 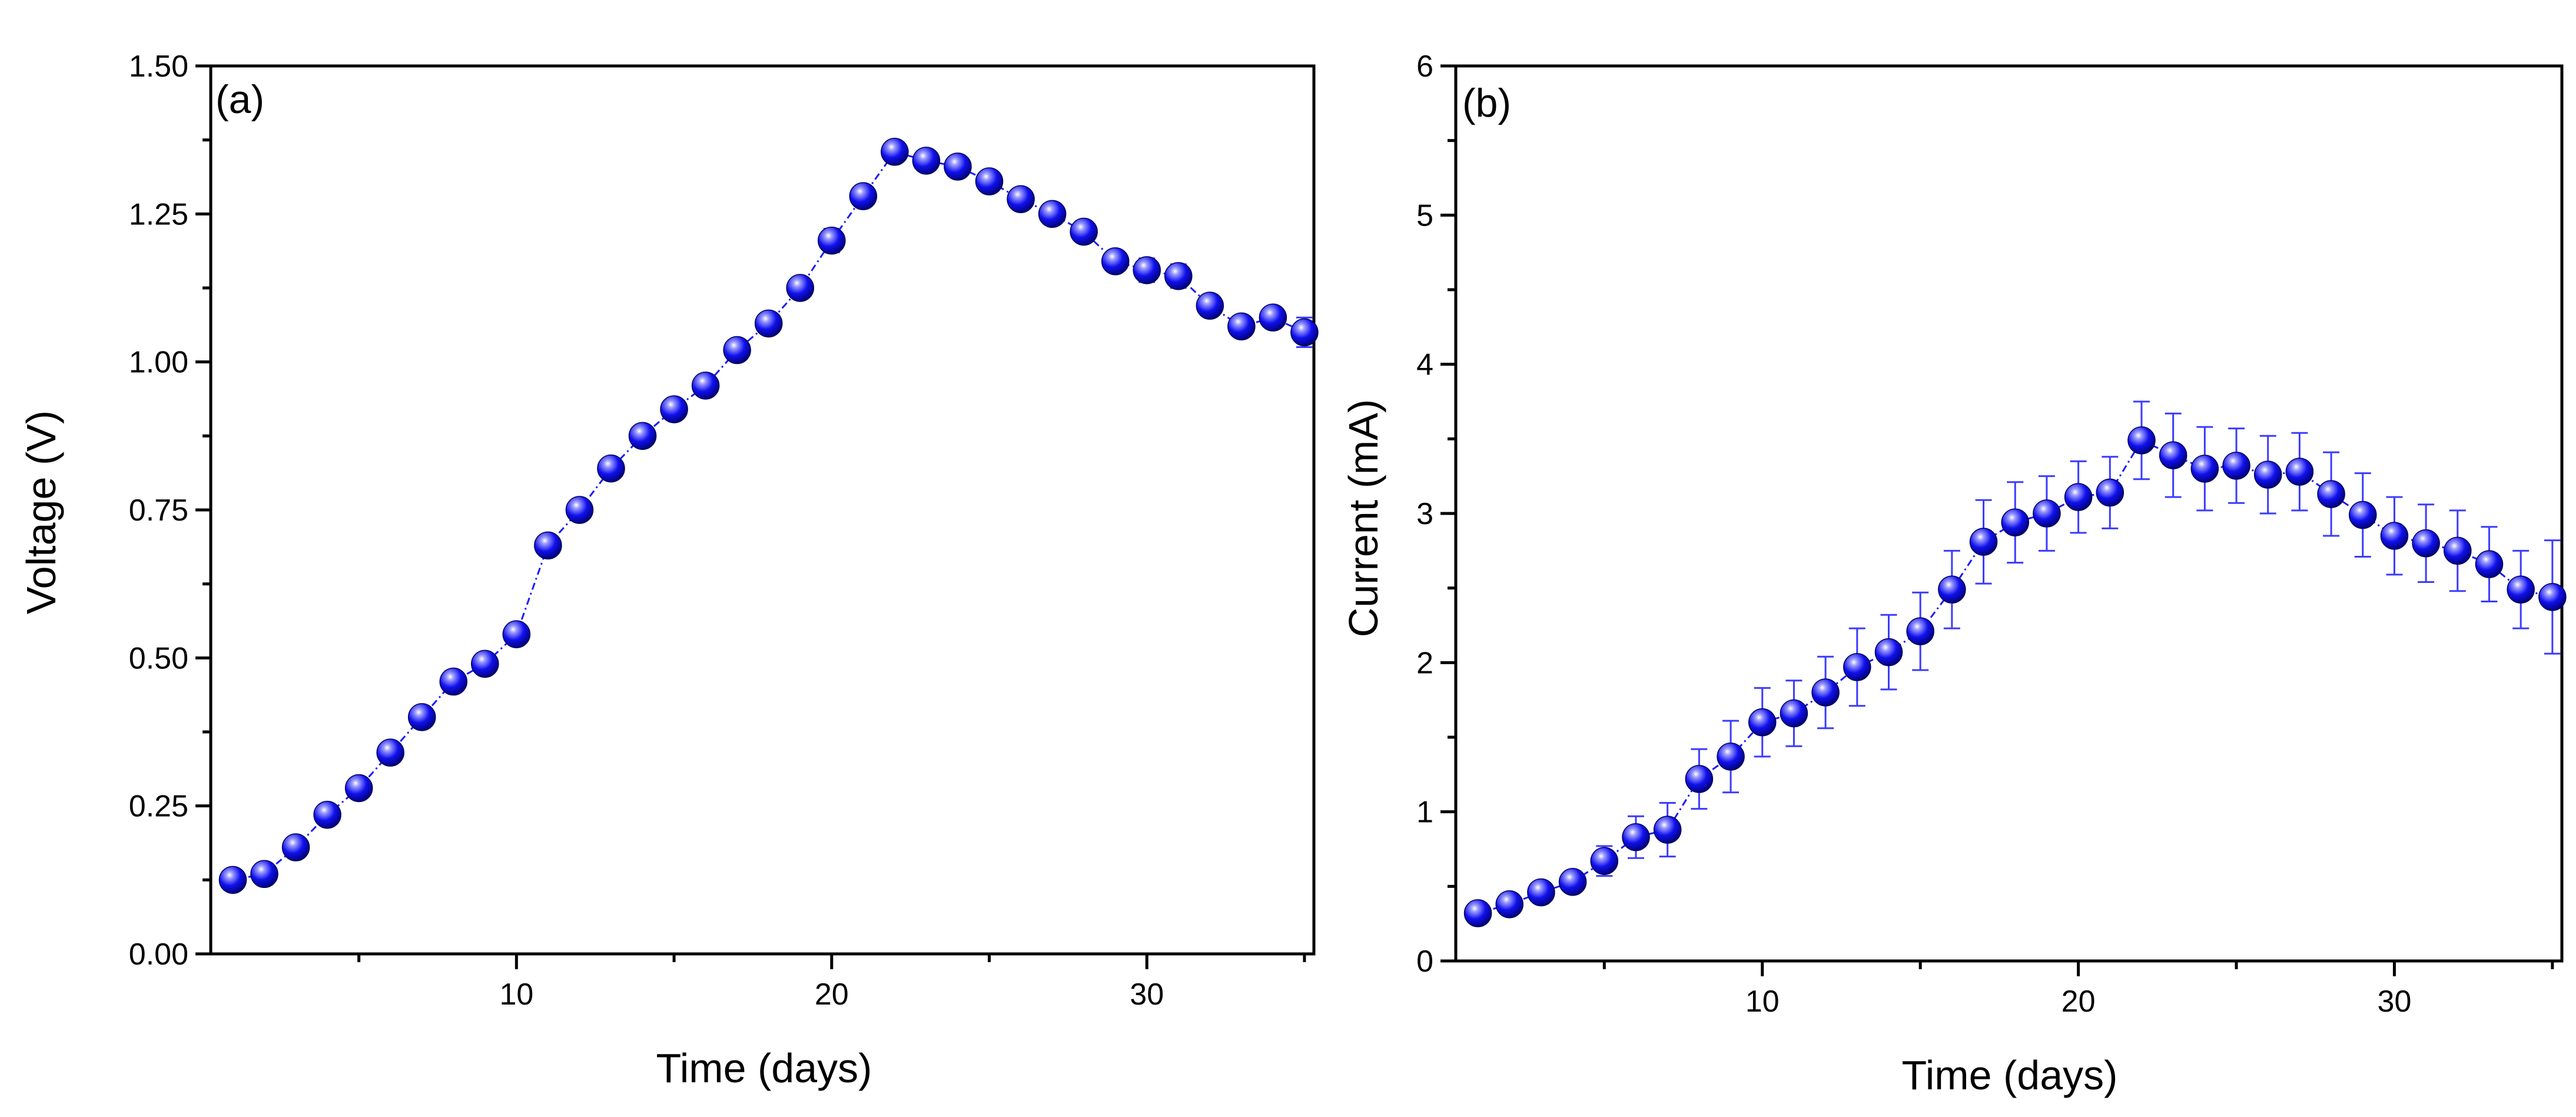 I want to click on y-tick-label: 1.25, so click(x=158, y=214).